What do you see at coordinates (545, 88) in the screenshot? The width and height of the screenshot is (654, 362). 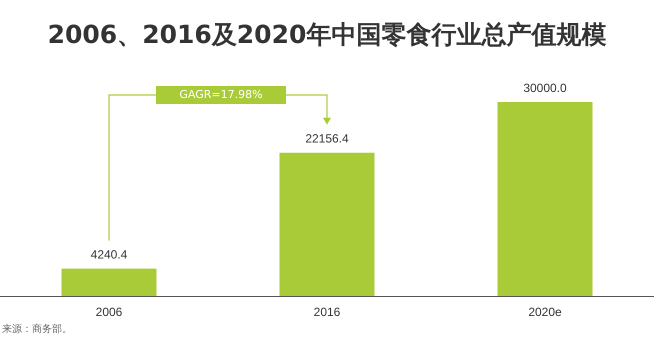 I see `data-label: 30000.0` at bounding box center [545, 88].